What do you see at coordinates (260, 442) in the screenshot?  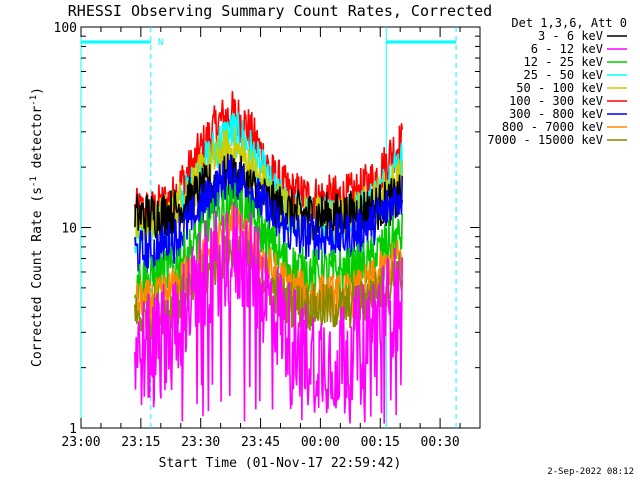 I see `x-tick-label-3: 23:45` at bounding box center [260, 442].